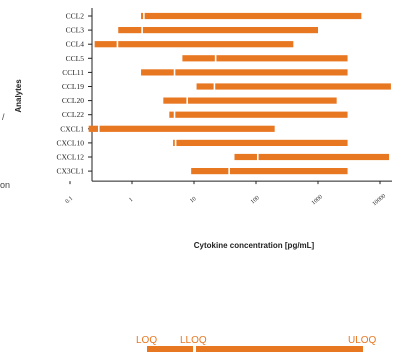  I want to click on legend-bar-loq-segment, so click(170, 349).